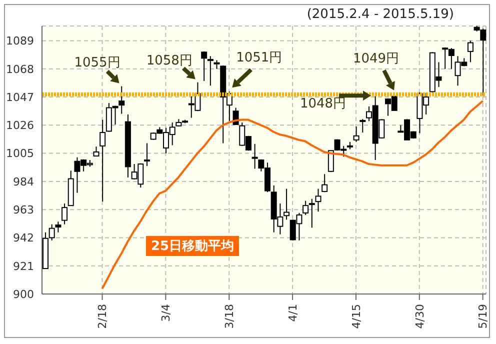 The height and width of the screenshot is (344, 496). I want to click on annotation: 1055円, so click(97, 62).